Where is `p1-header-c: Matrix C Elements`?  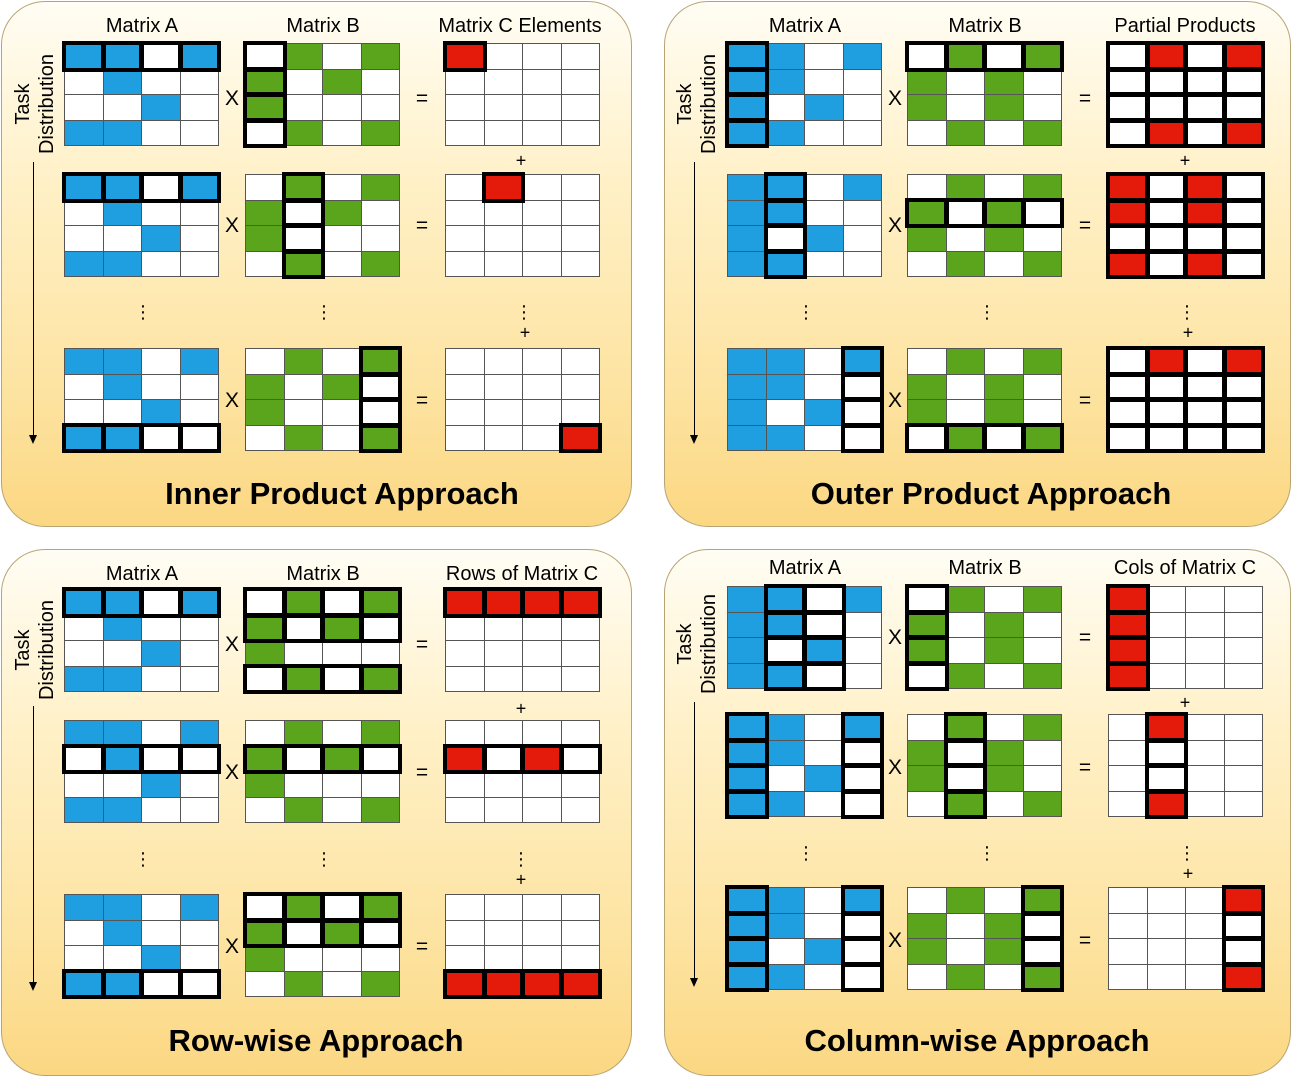
p1-header-c: Matrix C Elements is located at coordinates (520, 26).